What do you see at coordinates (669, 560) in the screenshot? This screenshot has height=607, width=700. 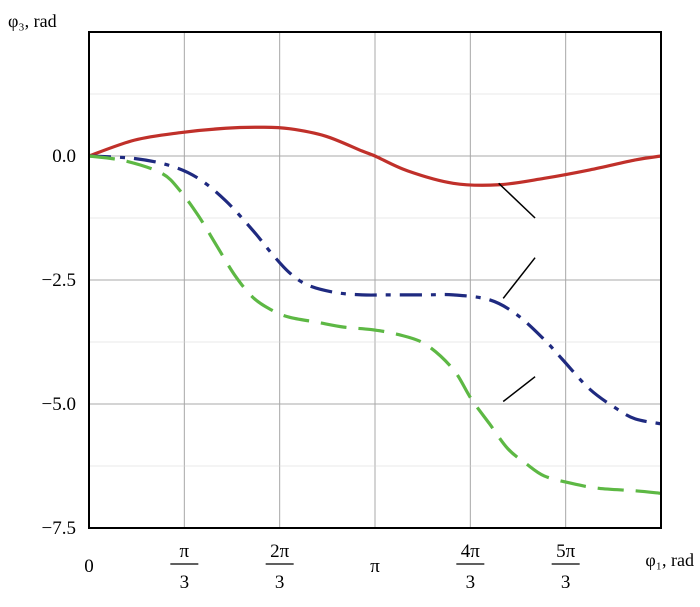 I see `x-axis-label: φ₁, rad` at bounding box center [669, 560].